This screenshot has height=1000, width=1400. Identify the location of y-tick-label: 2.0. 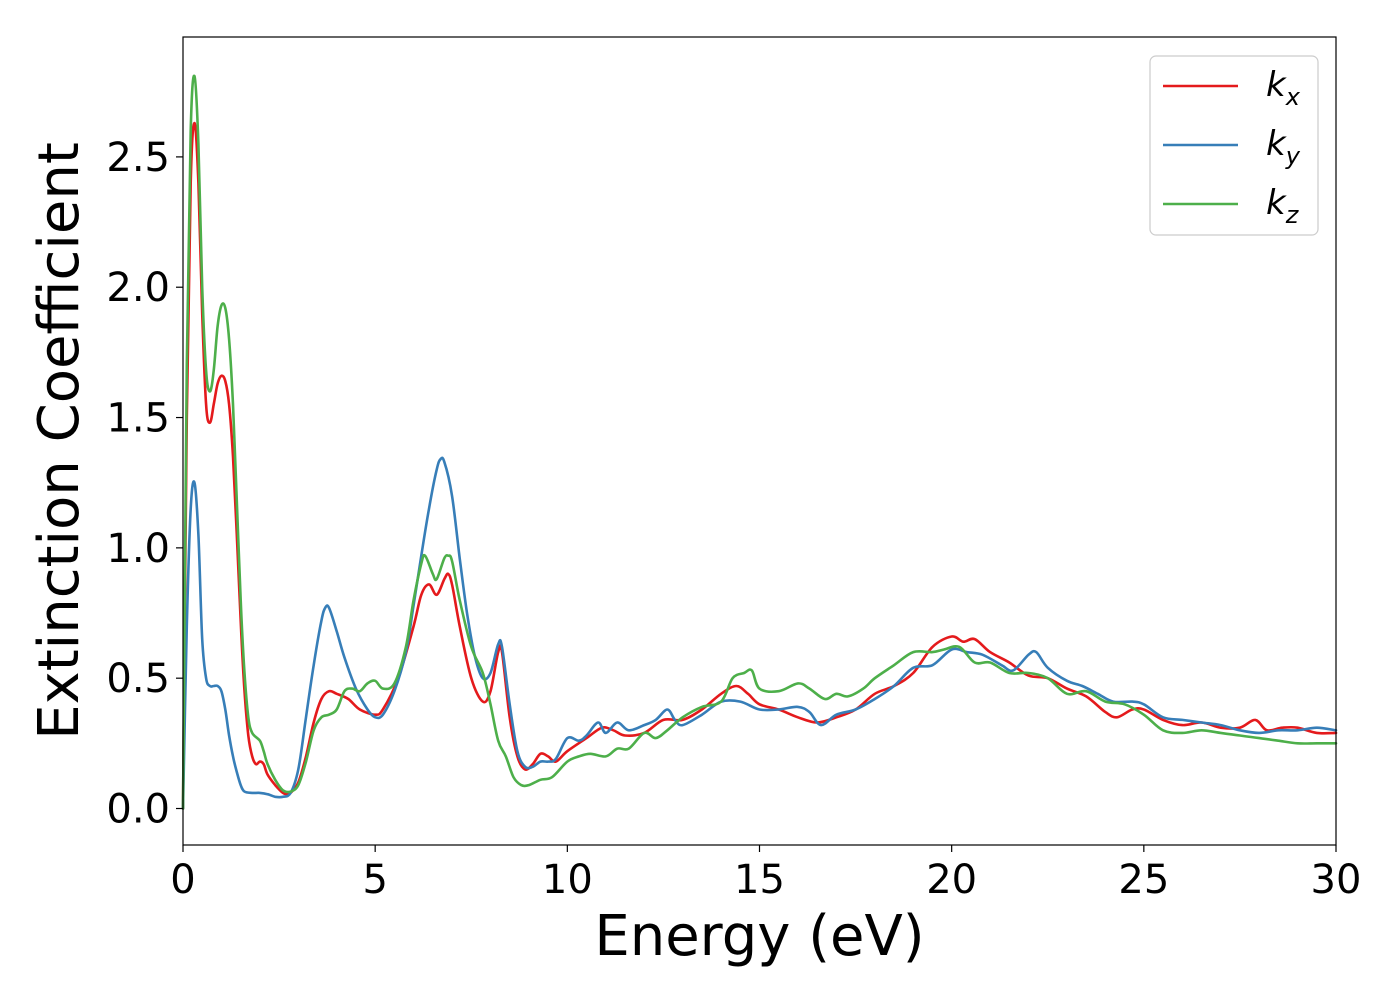
(138, 288).